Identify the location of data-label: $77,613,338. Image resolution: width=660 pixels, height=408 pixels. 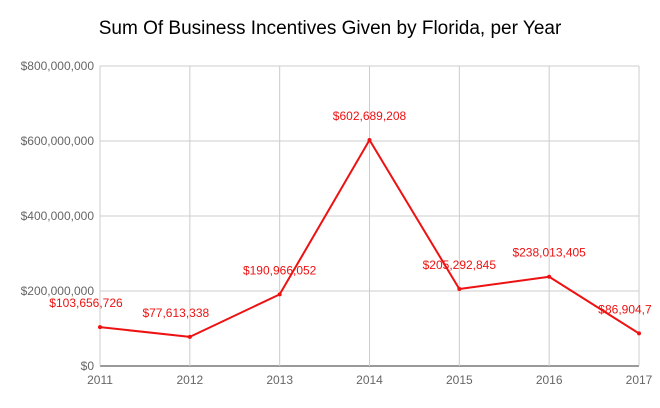
(175, 313).